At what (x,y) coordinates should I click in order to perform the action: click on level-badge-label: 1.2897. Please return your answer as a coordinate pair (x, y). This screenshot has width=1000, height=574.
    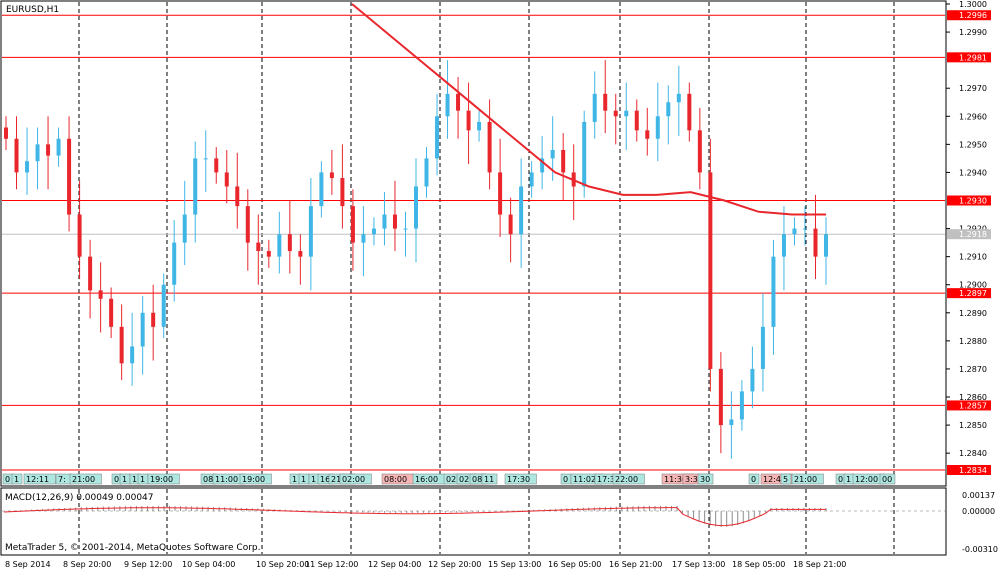
    Looking at the image, I should click on (973, 293).